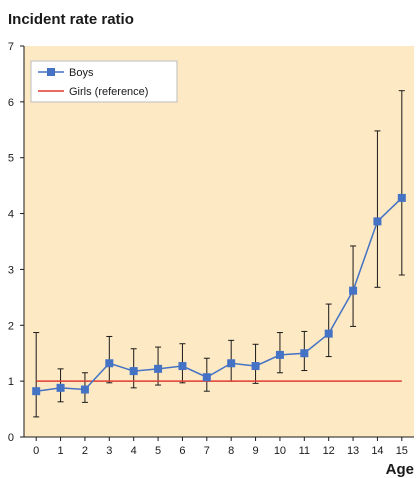 This screenshot has height=478, width=417. I want to click on y-axis-title: Incident rate ratio, so click(71, 19).